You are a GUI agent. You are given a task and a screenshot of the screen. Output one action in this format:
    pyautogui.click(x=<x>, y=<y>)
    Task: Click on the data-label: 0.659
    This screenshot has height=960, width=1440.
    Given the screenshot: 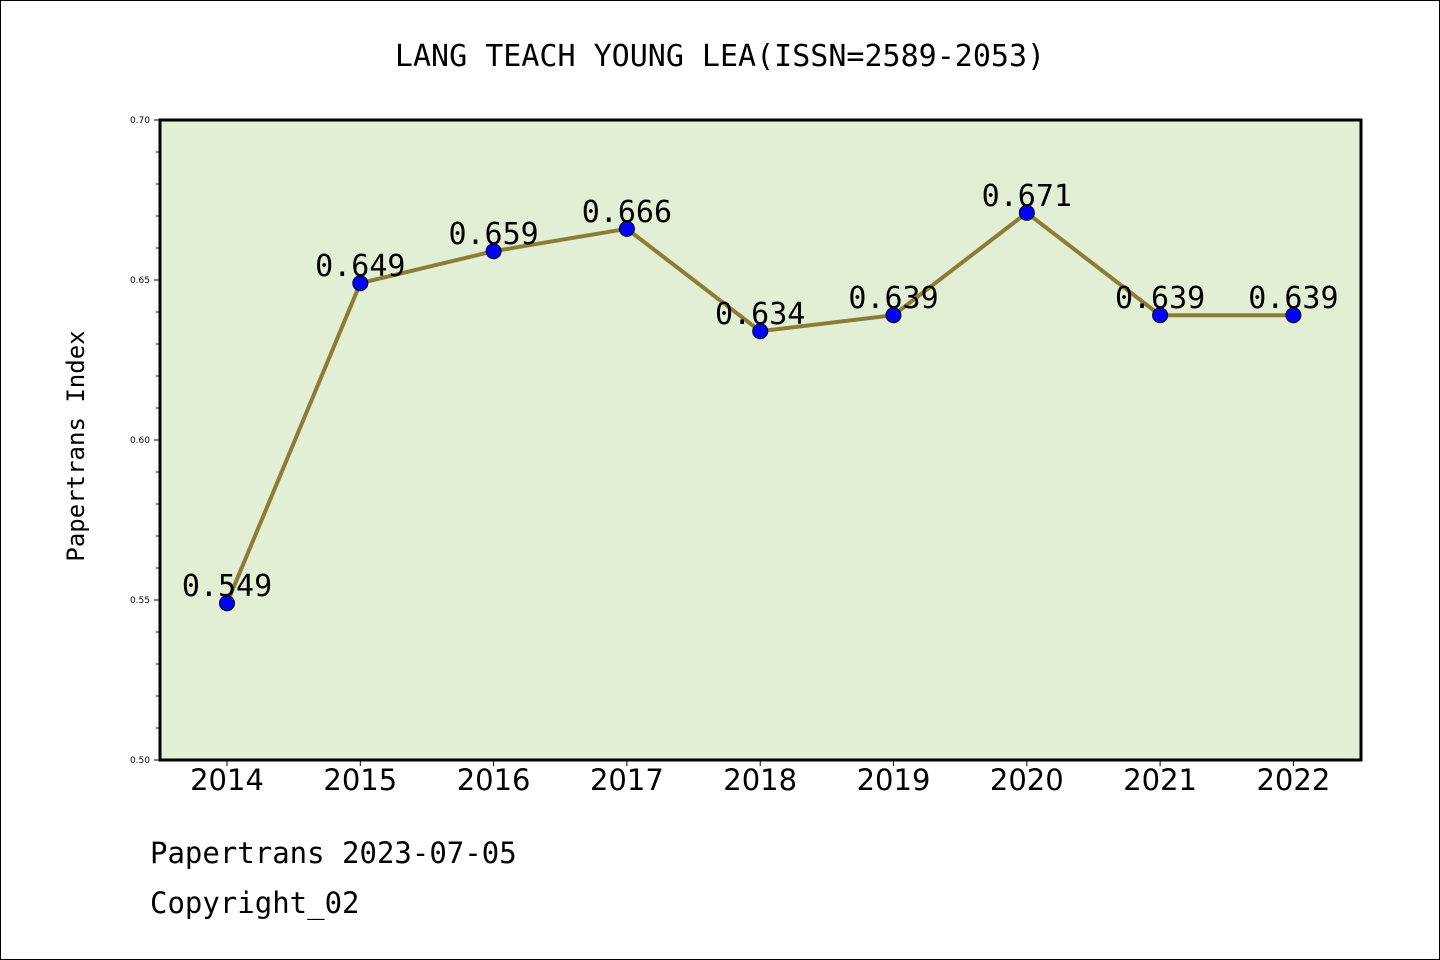 What is the action you would take?
    pyautogui.click(x=493, y=234)
    